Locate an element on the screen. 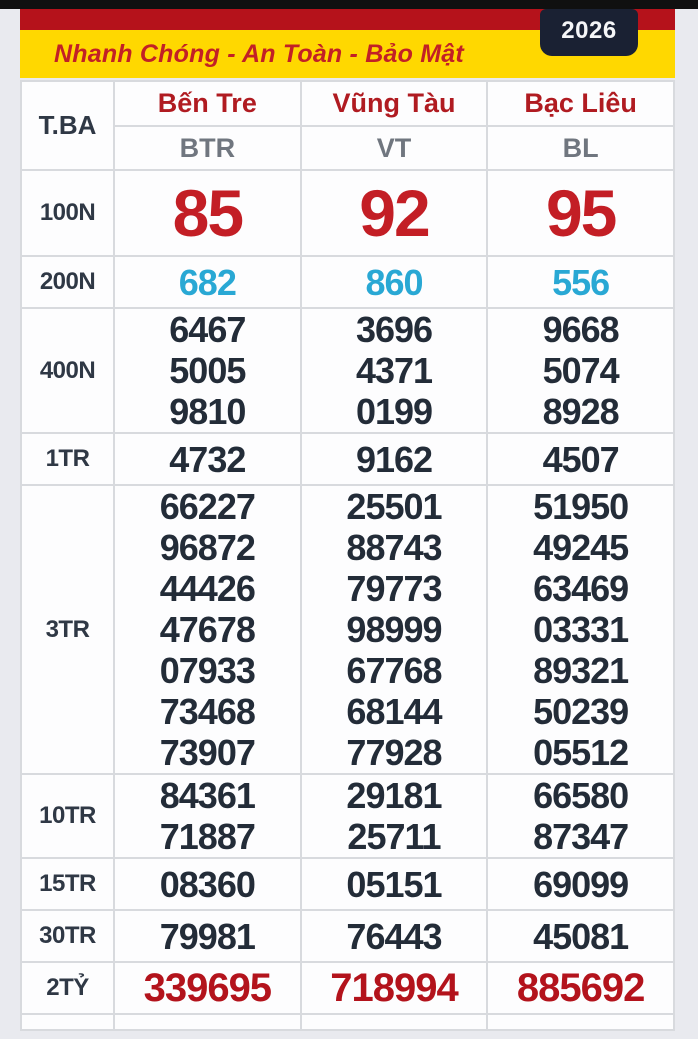 This screenshot has width=698, height=1039. prize-numbers-cell: 9162 is located at coordinates (394, 459).